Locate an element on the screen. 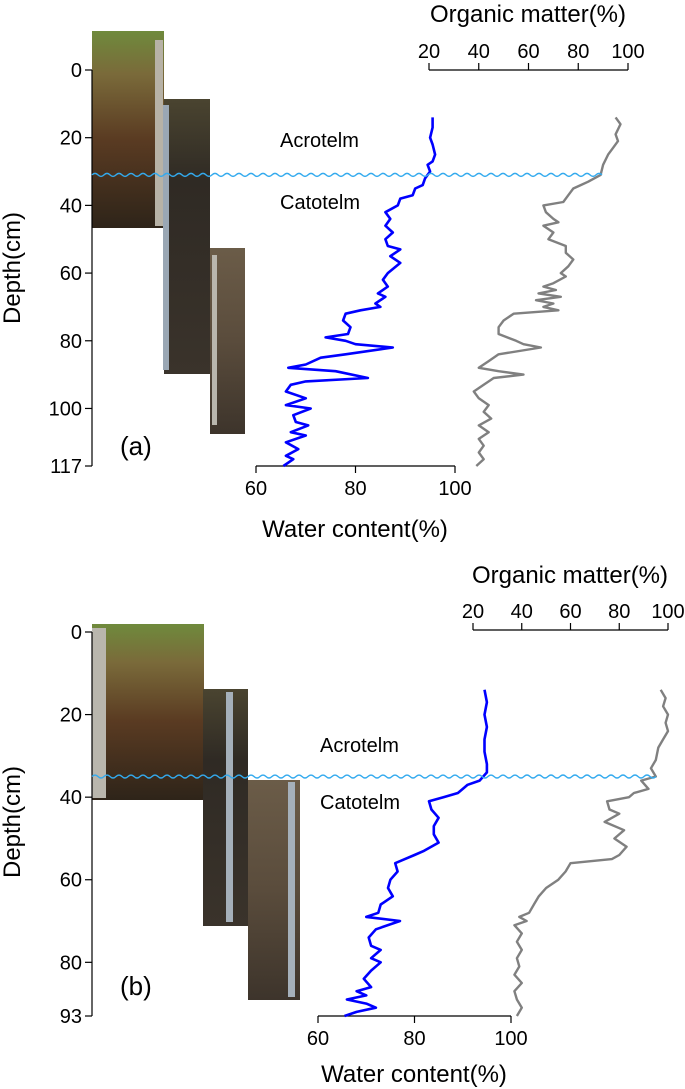  water-content-line-a is located at coordinates (359, 292).